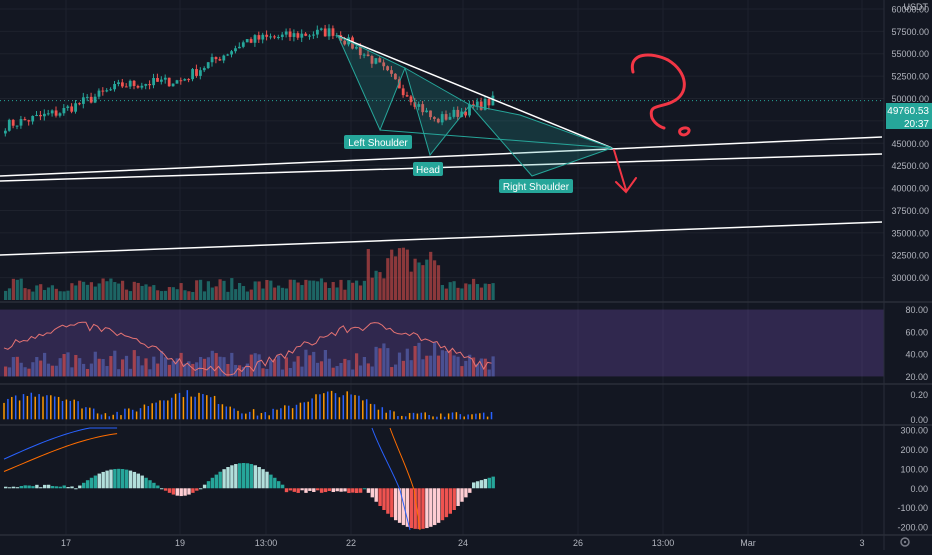 Image resolution: width=932 pixels, height=555 pixels. I want to click on time-axis: 17 19 13:00 22 24 26 13:00 Mar 3, so click(463, 543).